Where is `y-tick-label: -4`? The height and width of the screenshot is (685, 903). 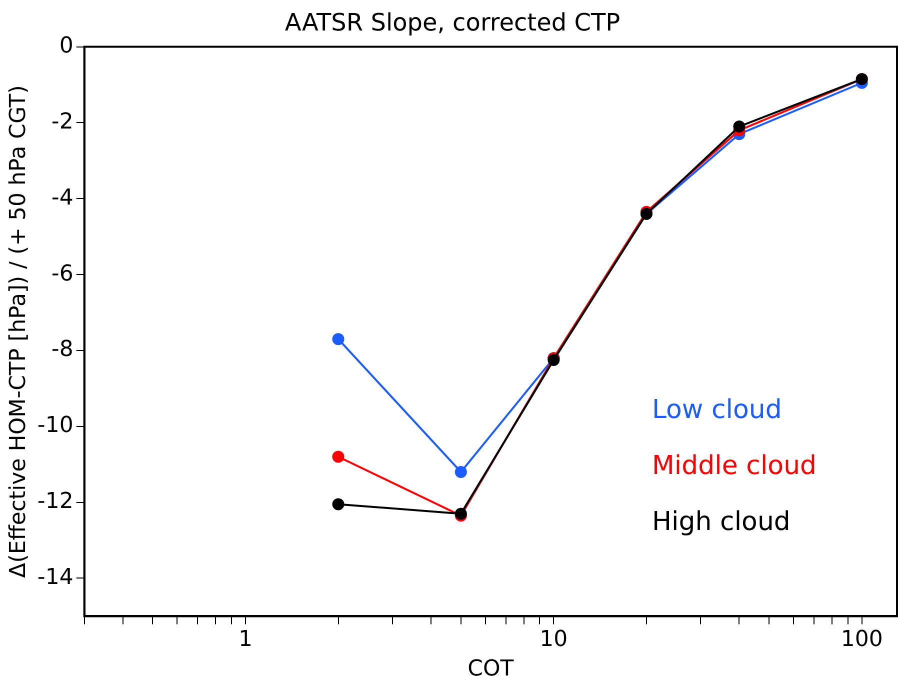
y-tick-label: -4 is located at coordinates (62, 197).